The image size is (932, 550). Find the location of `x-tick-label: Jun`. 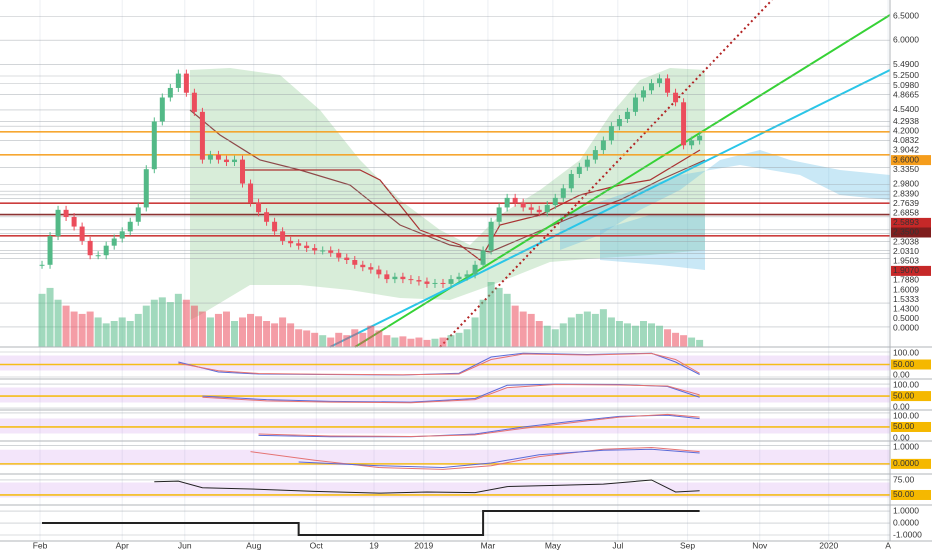

x-tick-label: Jun is located at coordinates (185, 545).